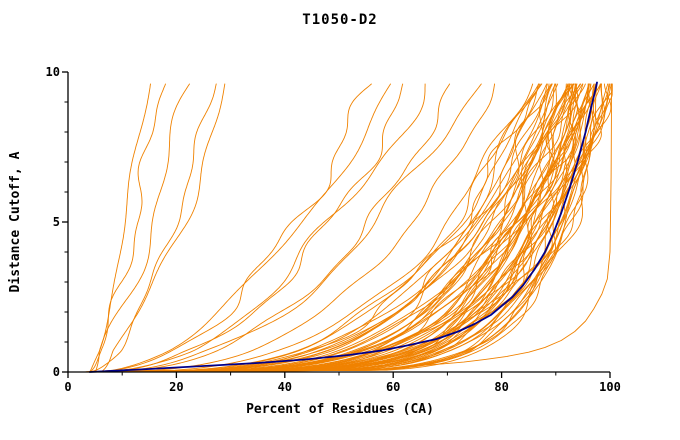  What do you see at coordinates (15, 222) in the screenshot?
I see `y-axis-label: Distance Cutoff, A` at bounding box center [15, 222].